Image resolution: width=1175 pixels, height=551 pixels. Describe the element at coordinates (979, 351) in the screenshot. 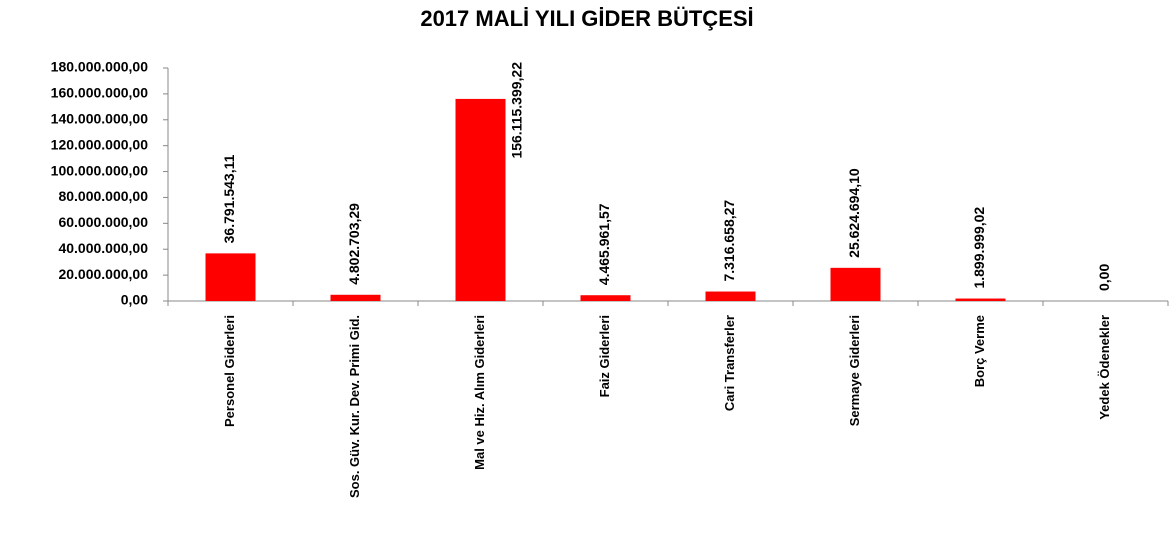

I see `x-tick-label: Borç Verme` at that location.